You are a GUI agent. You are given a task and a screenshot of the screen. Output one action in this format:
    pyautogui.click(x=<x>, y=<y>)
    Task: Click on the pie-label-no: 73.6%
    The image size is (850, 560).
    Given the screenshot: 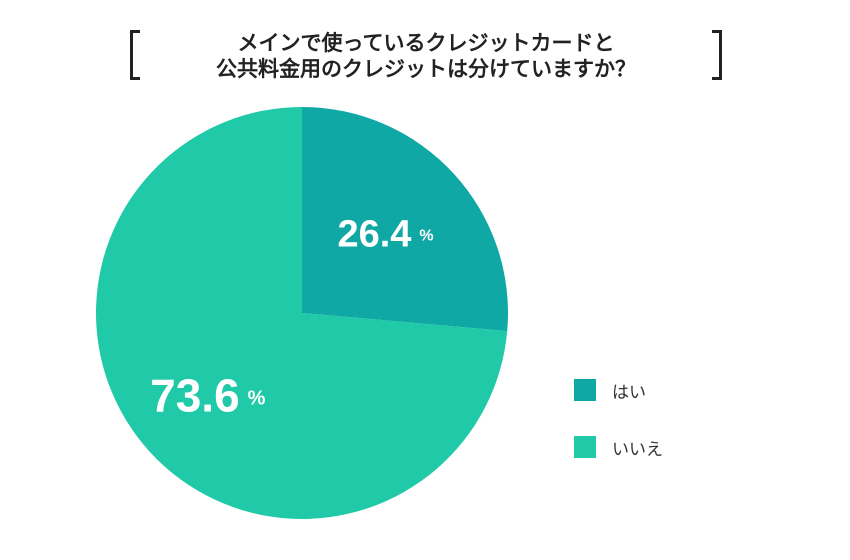 What is the action you would take?
    pyautogui.click(x=208, y=395)
    